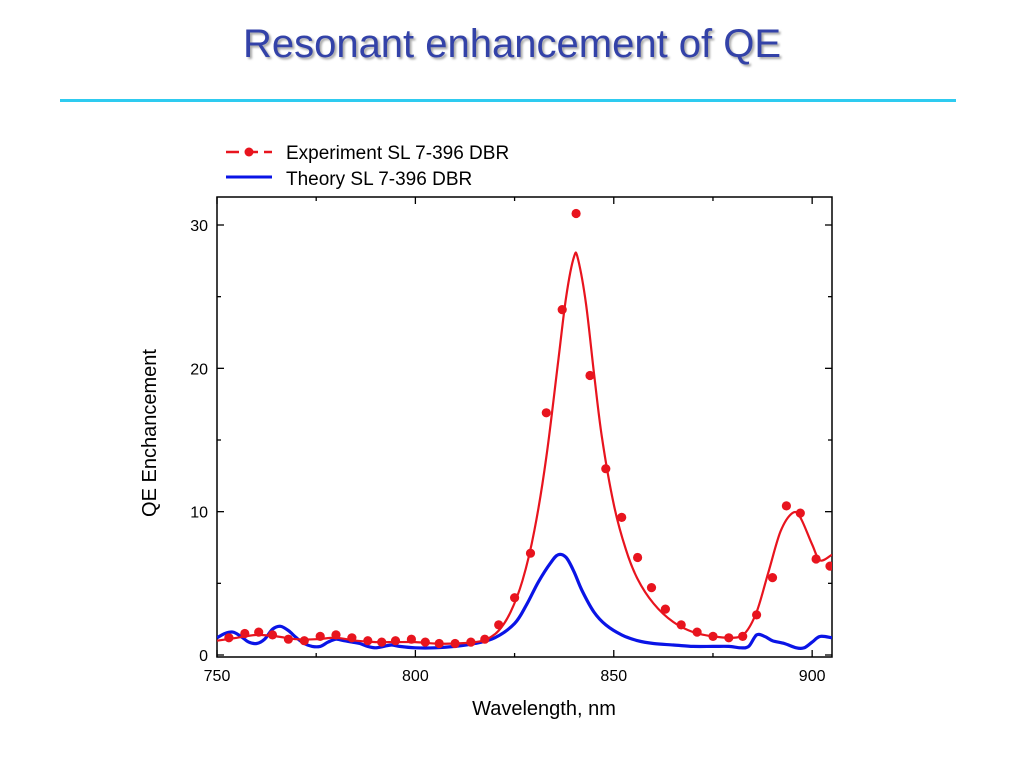 Image resolution: width=1024 pixels, height=768 pixels. I want to click on x-axis-title: Wavelength, nm, so click(544, 709).